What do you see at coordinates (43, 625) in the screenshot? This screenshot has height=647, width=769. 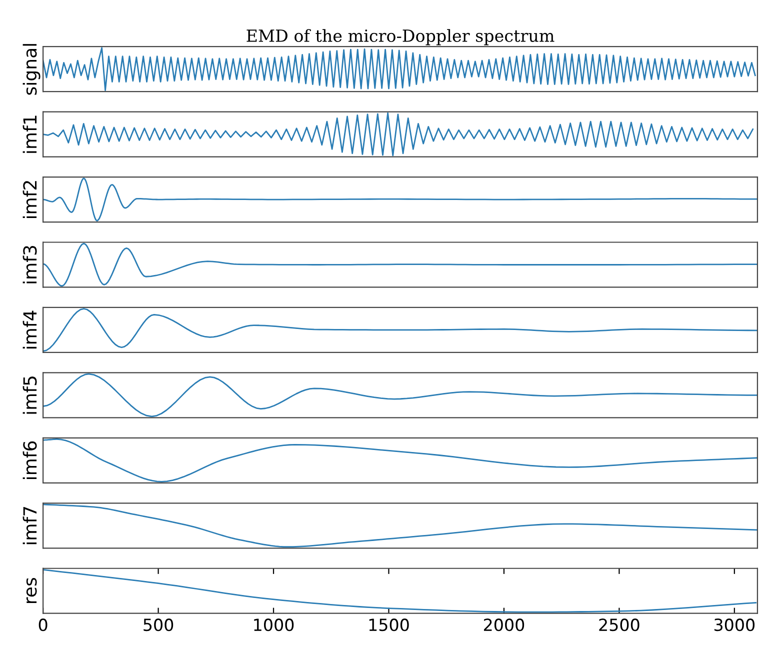 I see `x-tick-label: 0` at bounding box center [43, 625].